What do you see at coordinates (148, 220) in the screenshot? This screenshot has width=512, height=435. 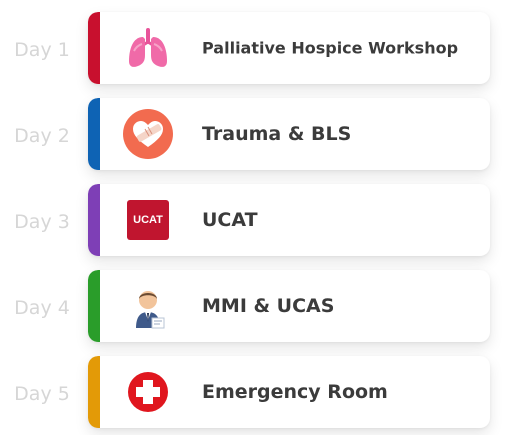 I see `ucat-logo-icon: UCAT` at bounding box center [148, 220].